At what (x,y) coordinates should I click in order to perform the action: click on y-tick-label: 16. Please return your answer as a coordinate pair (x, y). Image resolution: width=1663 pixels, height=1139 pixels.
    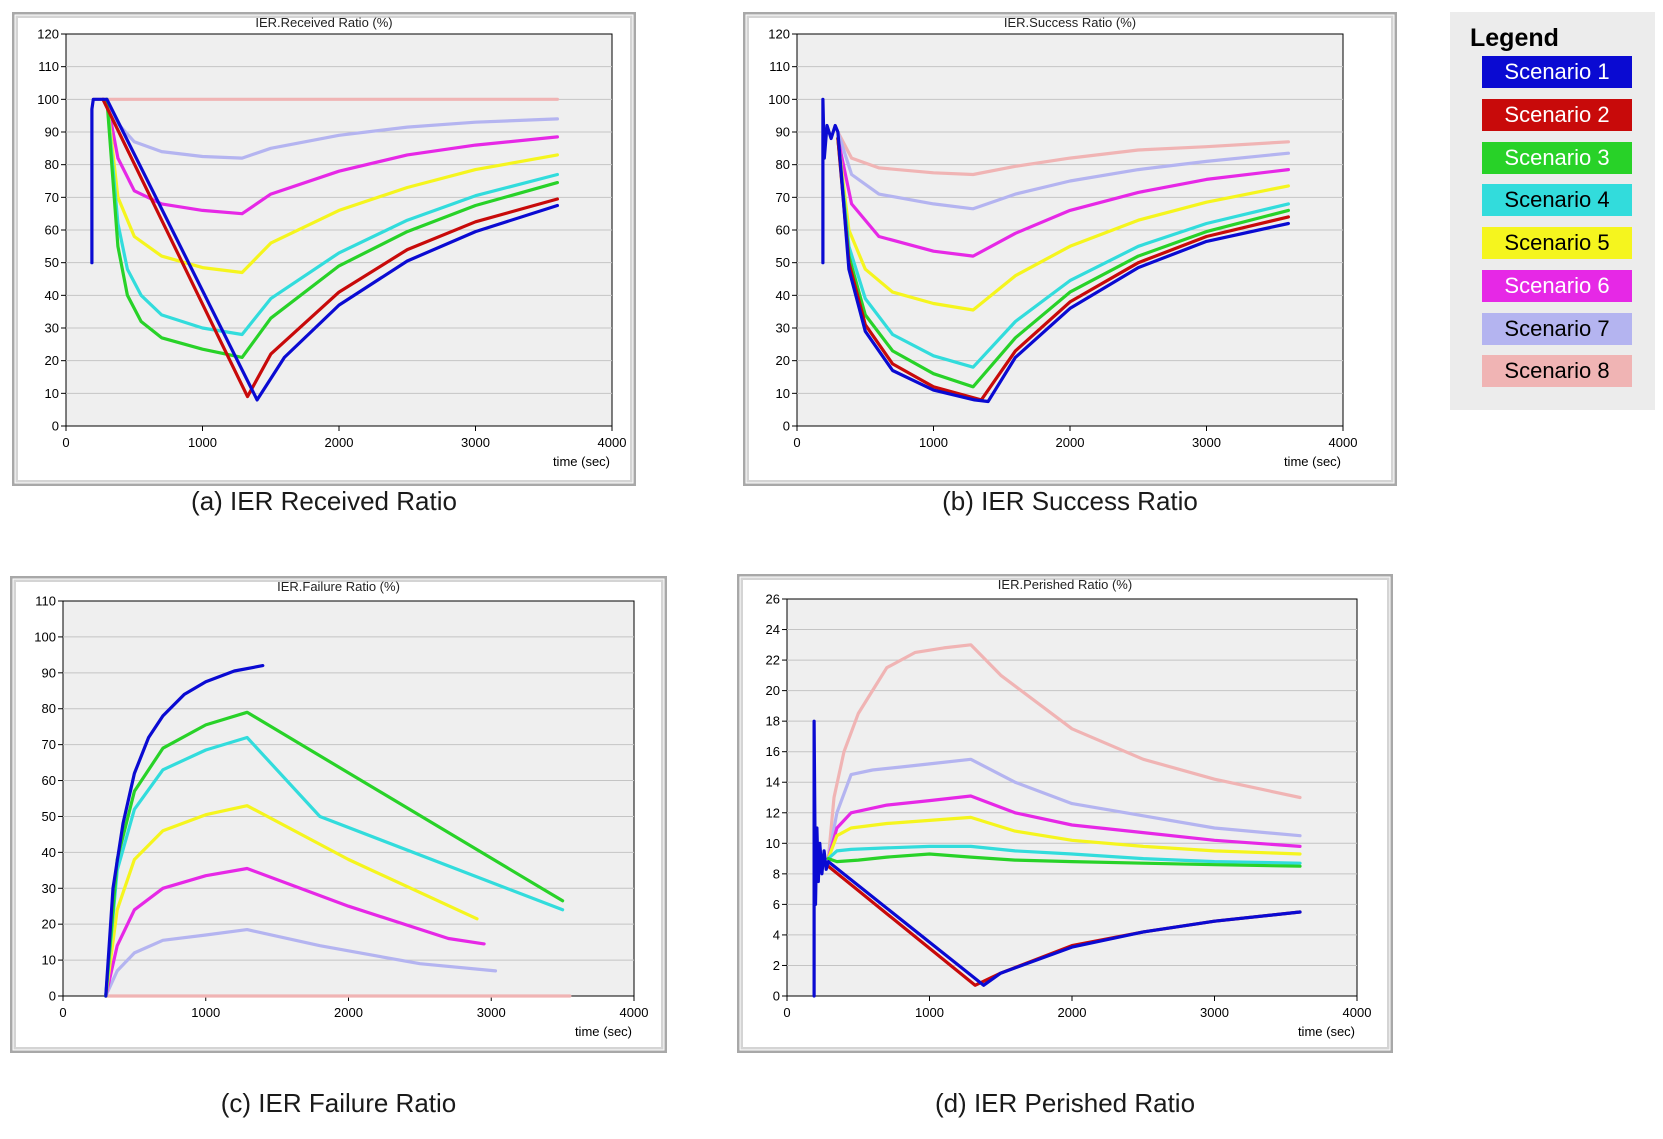
    Looking at the image, I should click on (773, 751).